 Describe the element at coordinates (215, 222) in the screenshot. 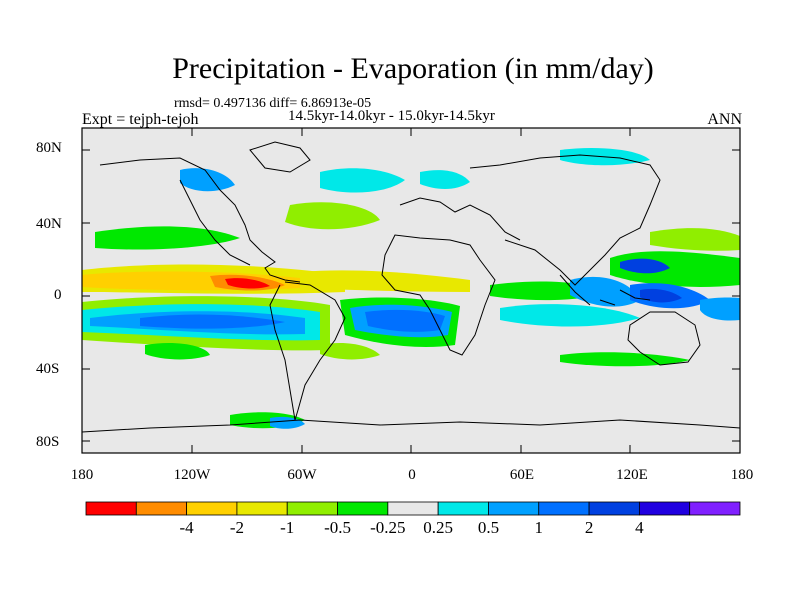

I see `coastline-west-coast` at that location.